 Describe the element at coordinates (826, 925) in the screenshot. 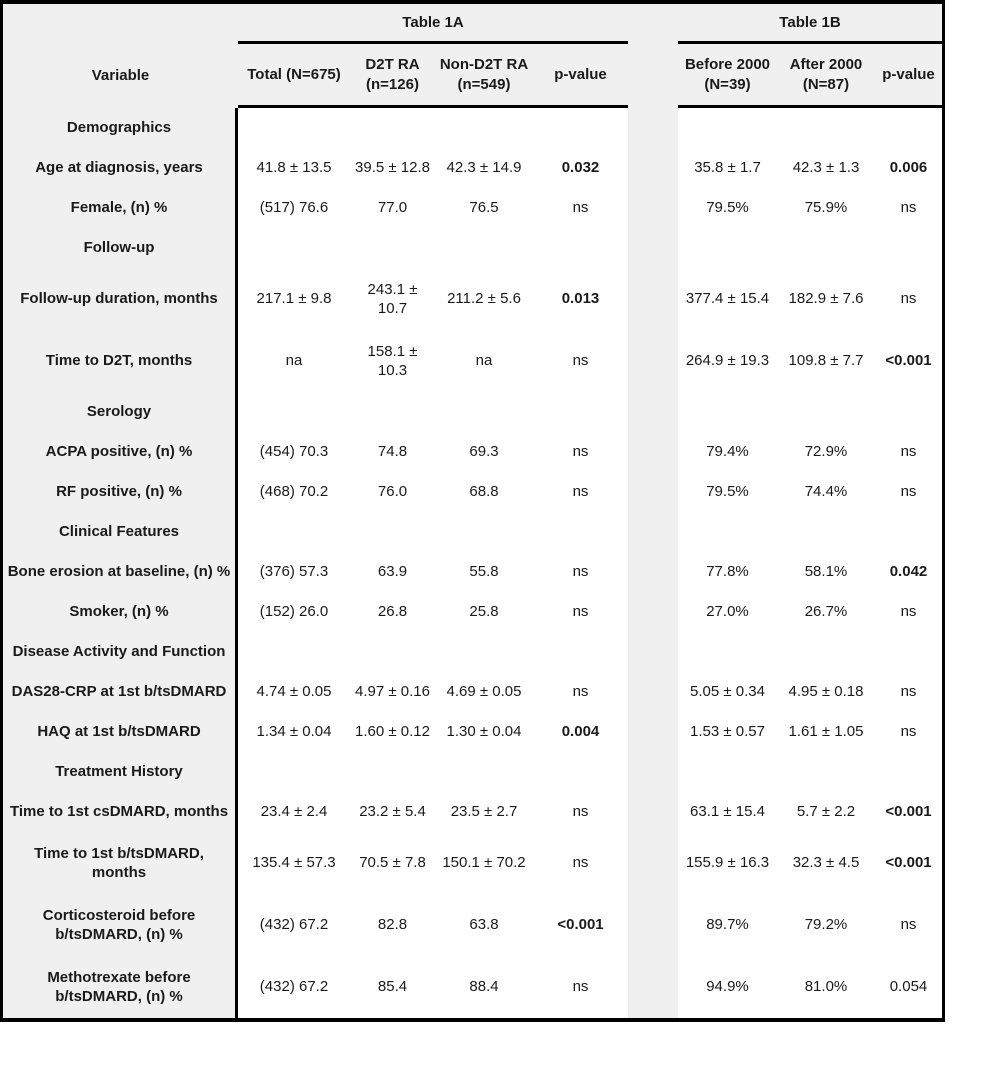

I see `cell-after-2000: 79.2%` at that location.